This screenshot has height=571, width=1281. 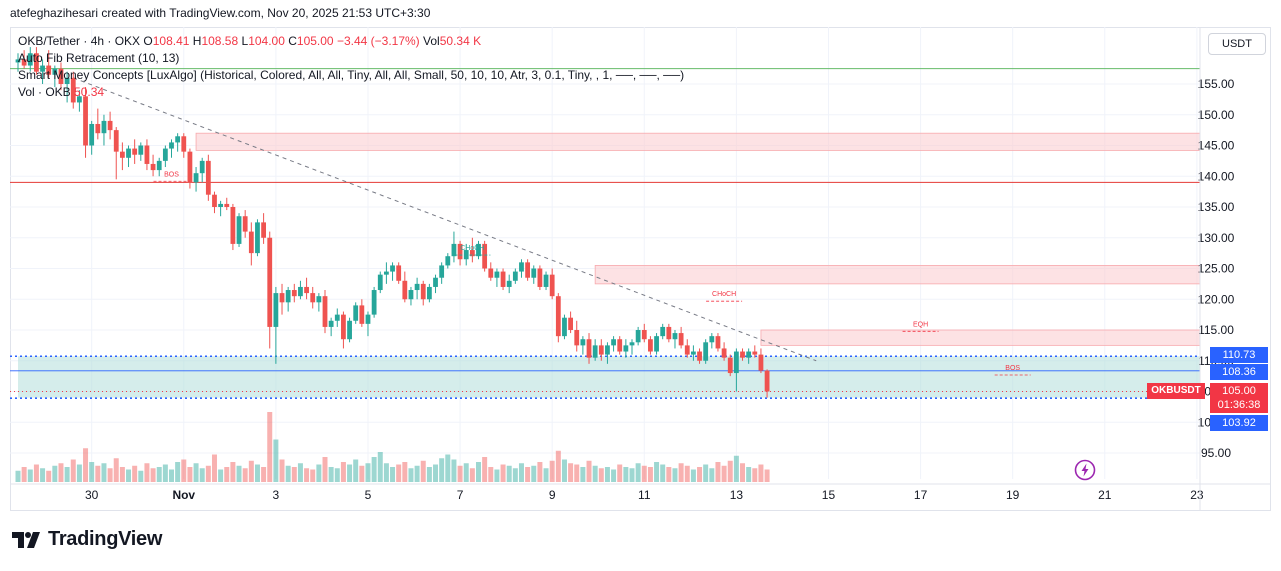 I want to click on brand-logo: TradingView, so click(x=87, y=539).